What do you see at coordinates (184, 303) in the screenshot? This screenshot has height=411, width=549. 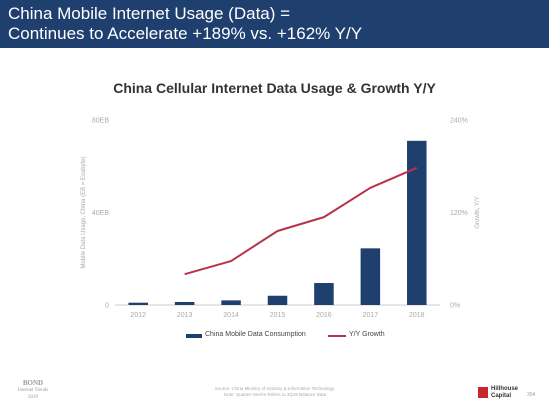 I see `bar-2013` at bounding box center [184, 303].